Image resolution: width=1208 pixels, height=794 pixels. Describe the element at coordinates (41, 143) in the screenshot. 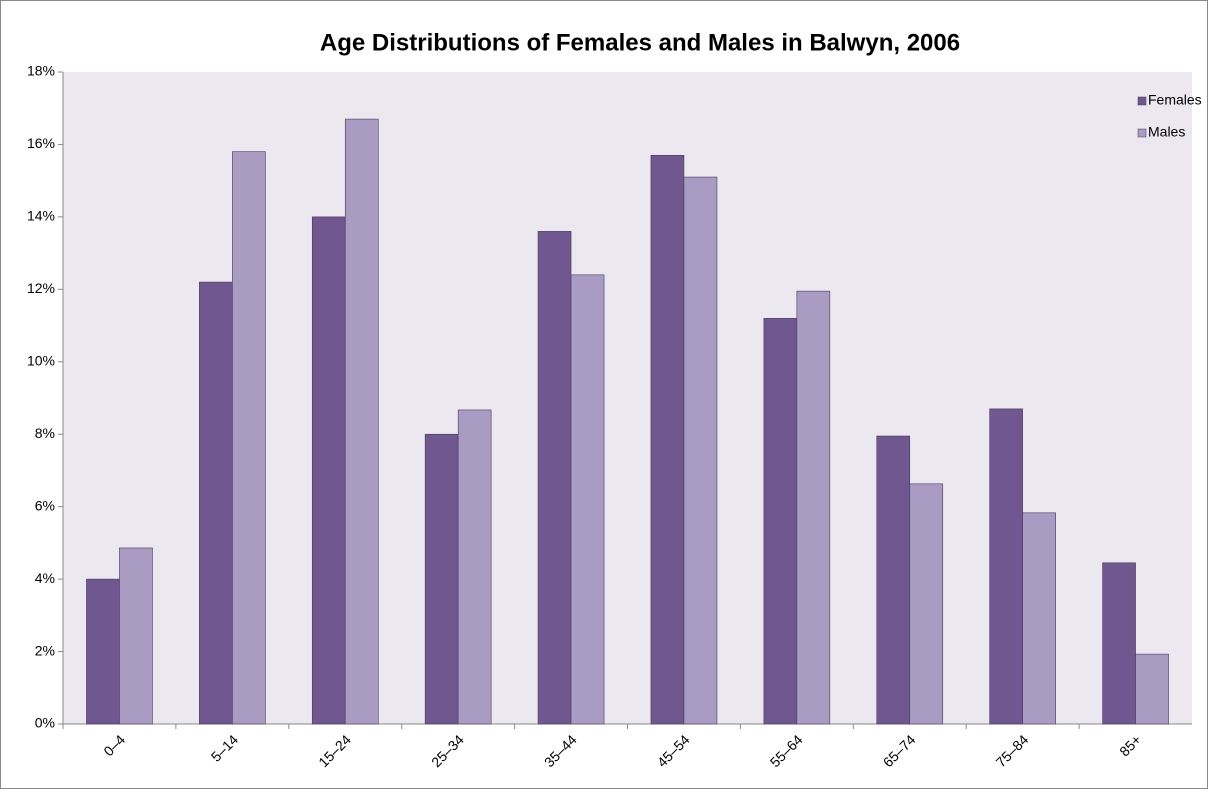

I see `y-tick-label: 16%` at that location.